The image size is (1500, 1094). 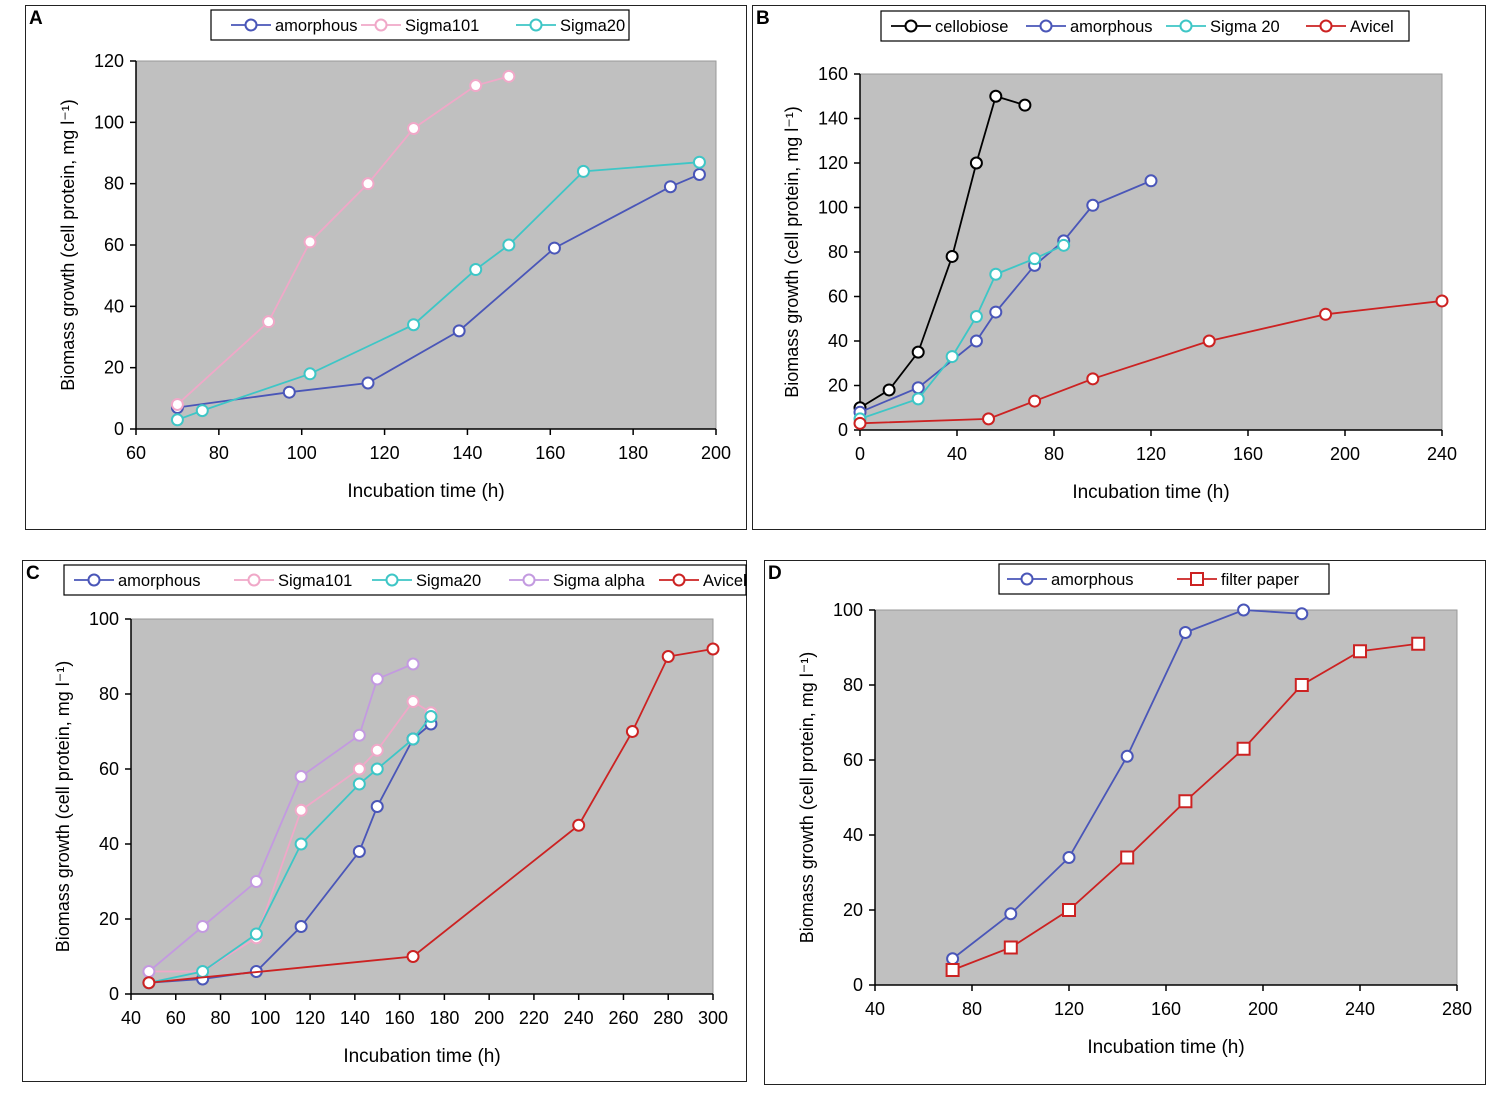 What do you see at coordinates (833, 163) in the screenshot?
I see `y-tick-label: 120` at bounding box center [833, 163].